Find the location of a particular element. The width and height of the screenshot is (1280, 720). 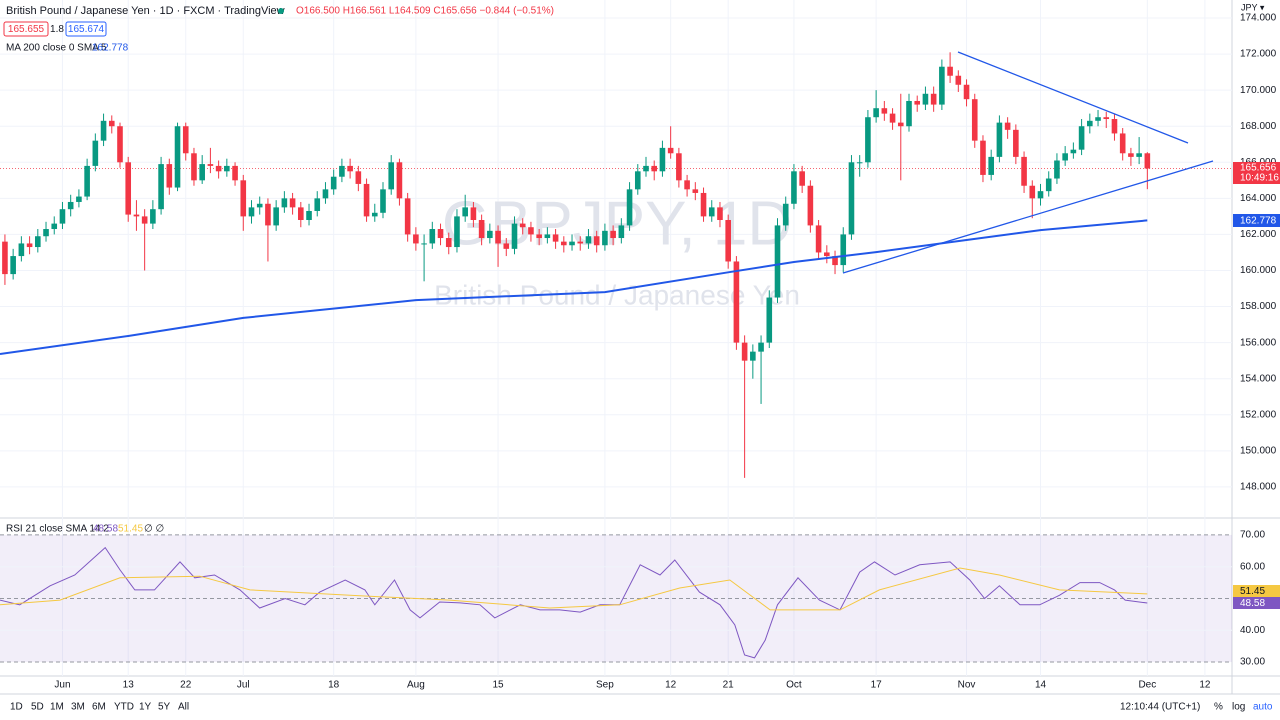

rsi-tag-label: 48.58 is located at coordinates (1252, 603).